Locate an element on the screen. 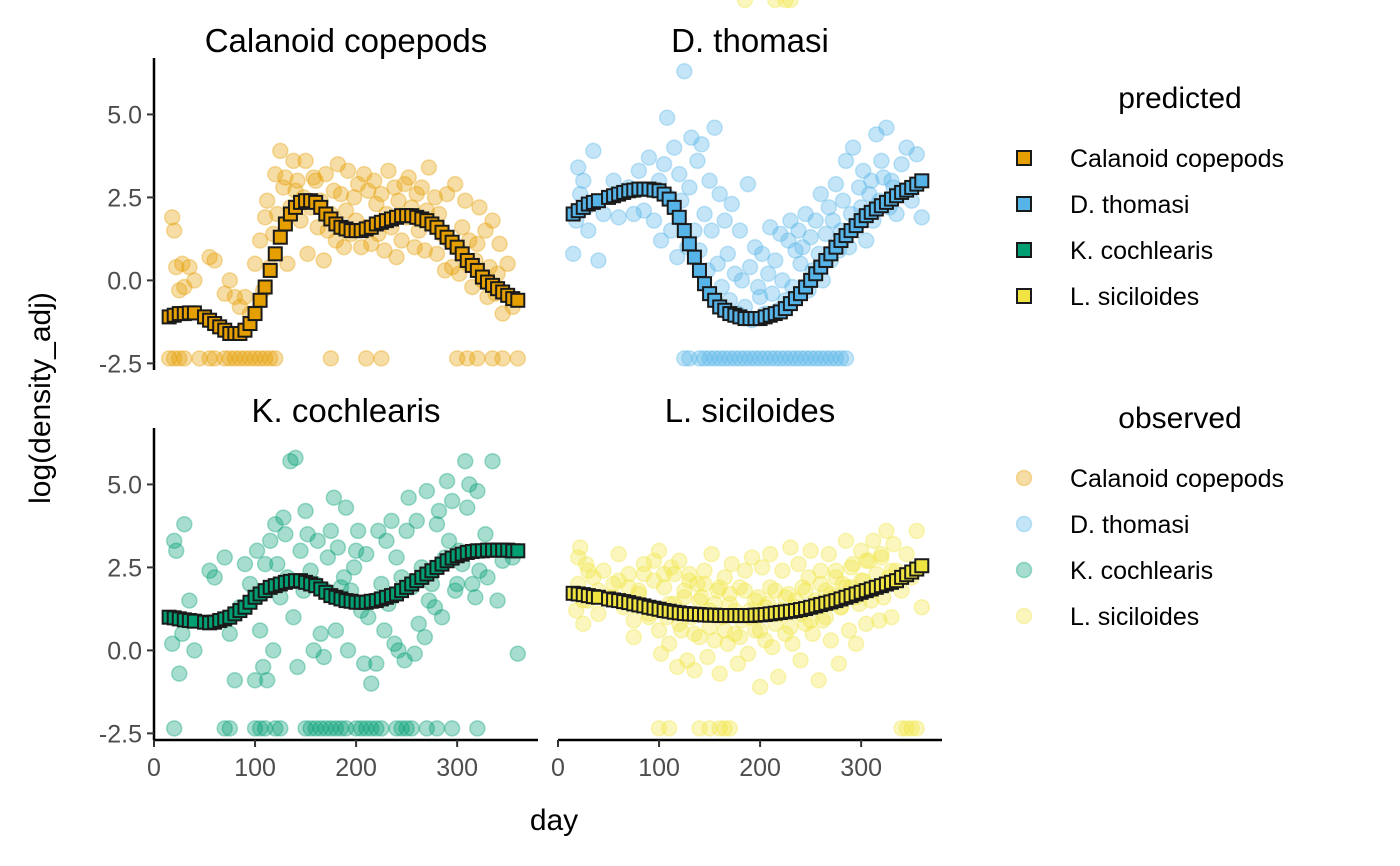 Image resolution: width=1400 pixels, height=866 pixels. y-tick-label: 2.5 is located at coordinates (124, 568).